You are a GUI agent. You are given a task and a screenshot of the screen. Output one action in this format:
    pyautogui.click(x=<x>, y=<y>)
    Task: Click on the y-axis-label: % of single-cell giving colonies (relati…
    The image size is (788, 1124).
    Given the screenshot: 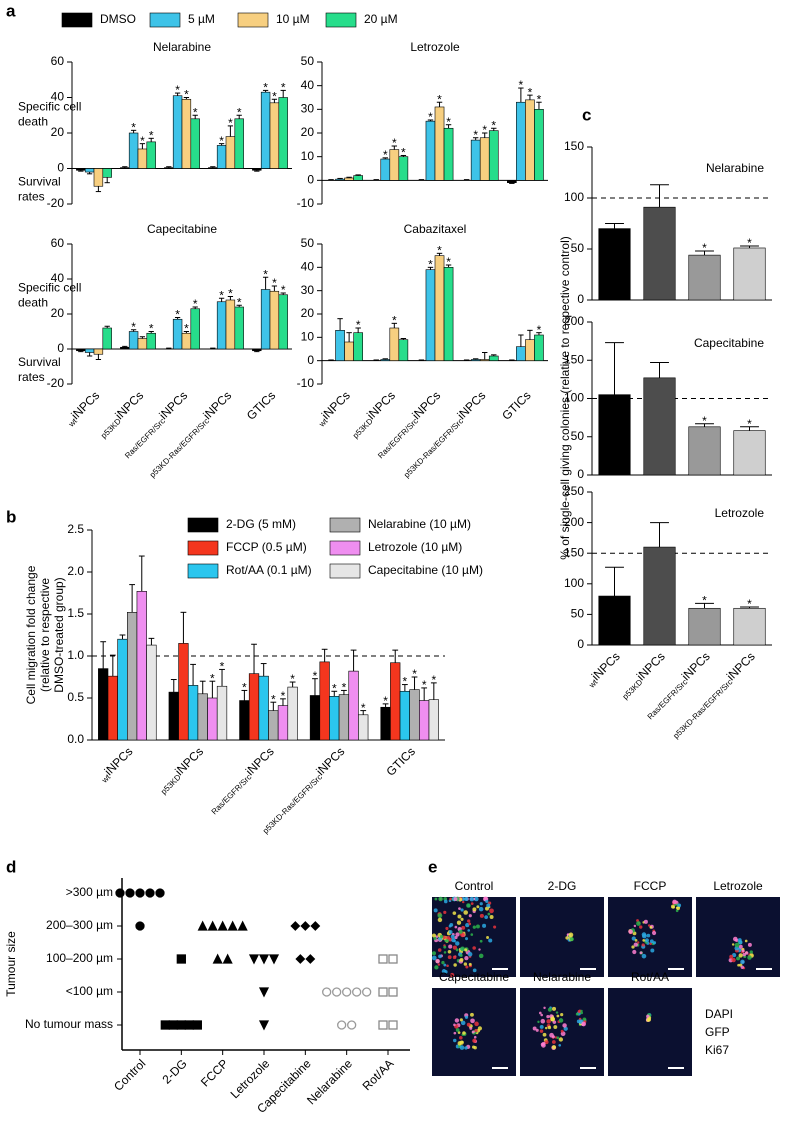 What is the action you would take?
    pyautogui.click(x=565, y=397)
    